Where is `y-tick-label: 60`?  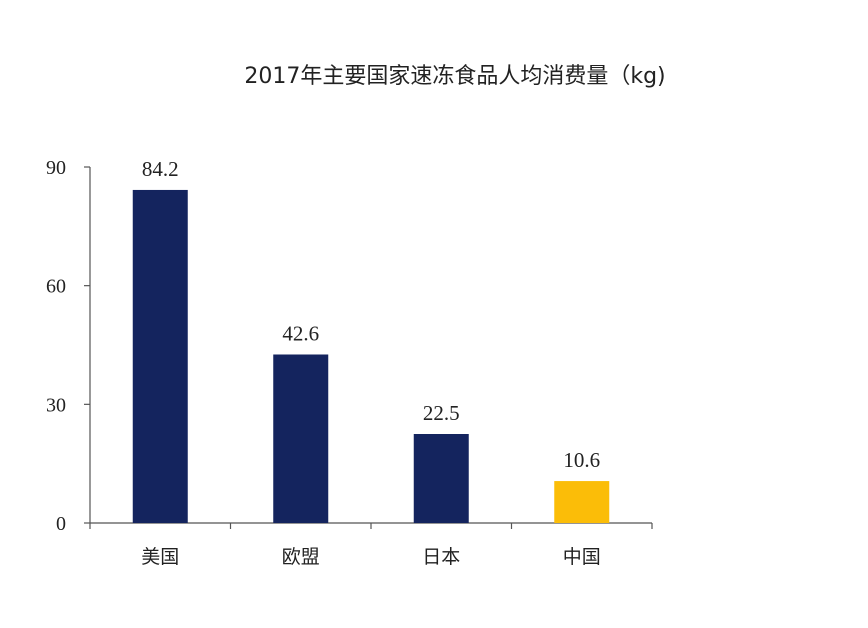 y-tick-label: 60 is located at coordinates (56, 287).